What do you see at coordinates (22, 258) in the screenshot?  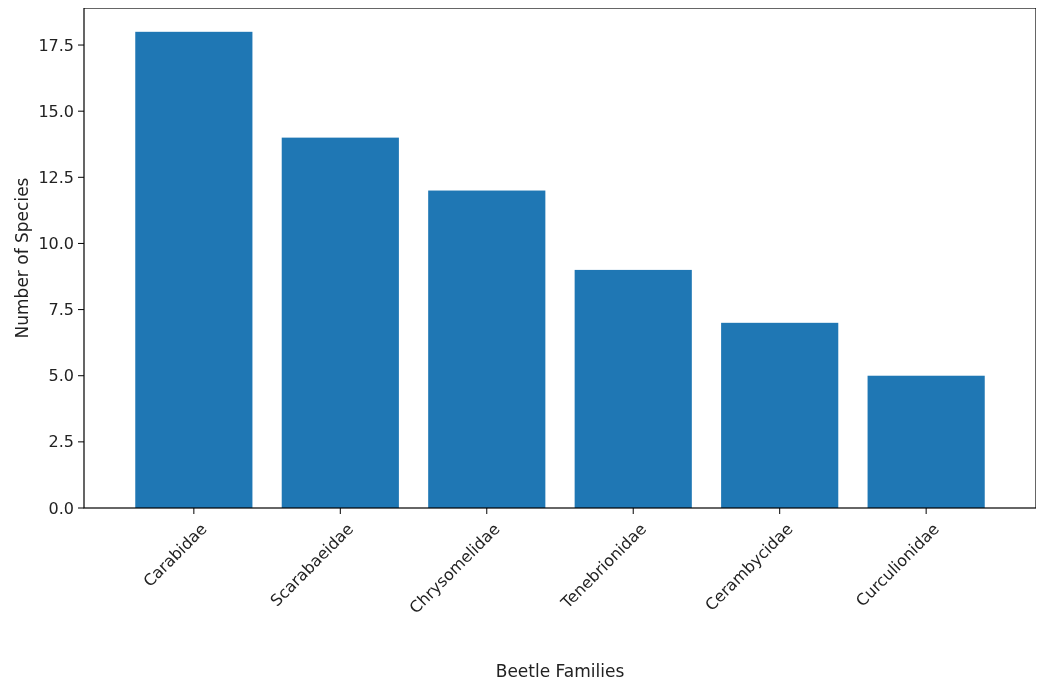 I see `y-axis-title: Number of Species` at bounding box center [22, 258].